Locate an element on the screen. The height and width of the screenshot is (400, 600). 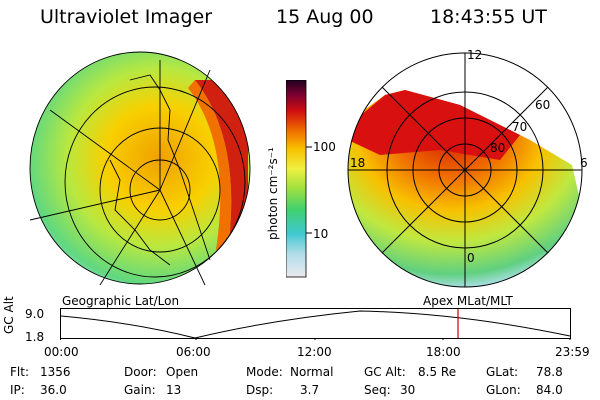
colorbar is located at coordinates (299, 179).